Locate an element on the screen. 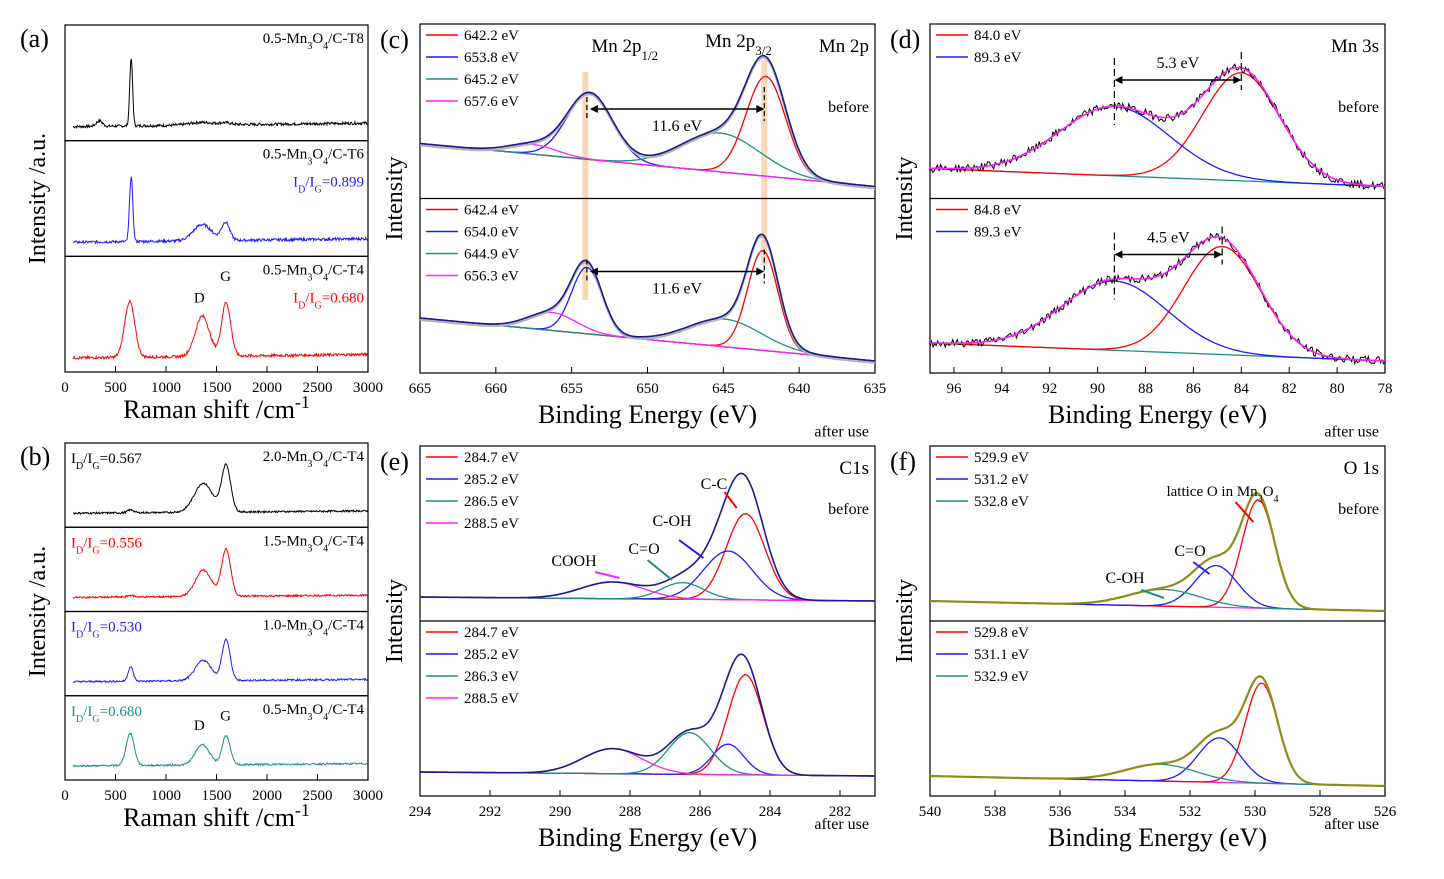 The height and width of the screenshot is (879, 1444). x-tick-label: 82 is located at coordinates (1289, 389).